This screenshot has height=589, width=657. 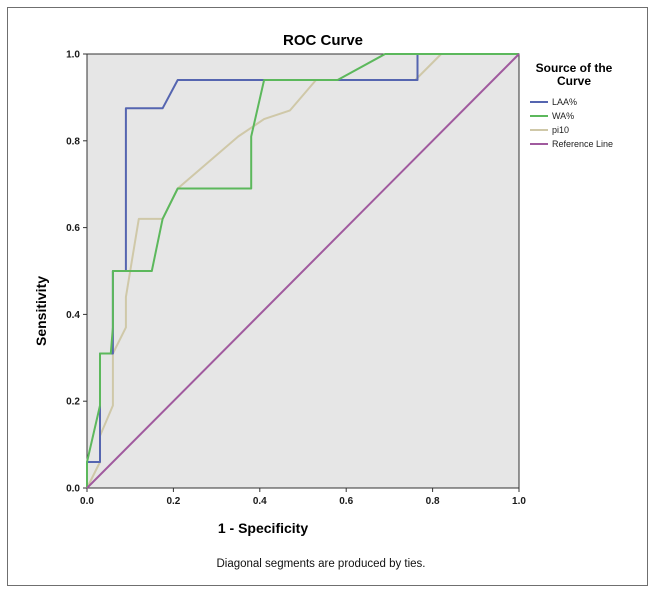 What do you see at coordinates (563, 116) in the screenshot?
I see `legend-label: WA%` at bounding box center [563, 116].